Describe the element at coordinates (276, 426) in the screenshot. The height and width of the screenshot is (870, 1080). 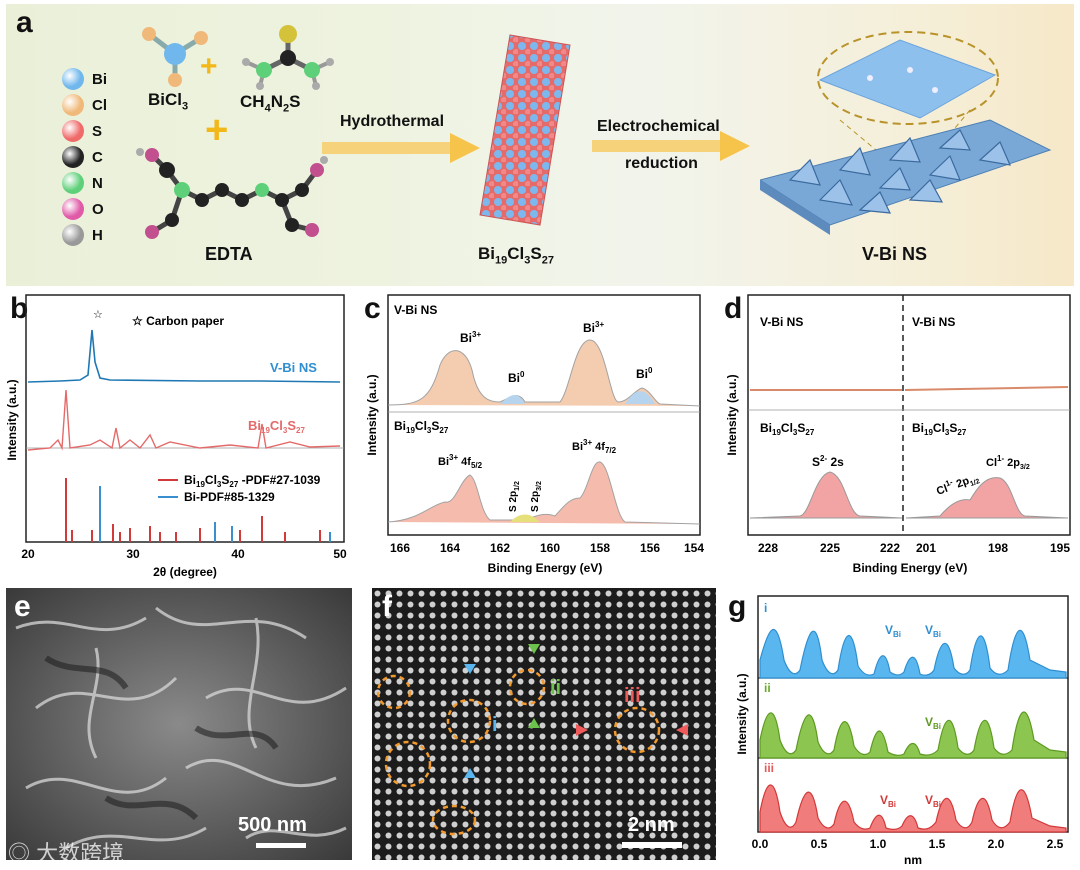
I see `xrd-label-bicls: Bi19Cl3S27` at that location.